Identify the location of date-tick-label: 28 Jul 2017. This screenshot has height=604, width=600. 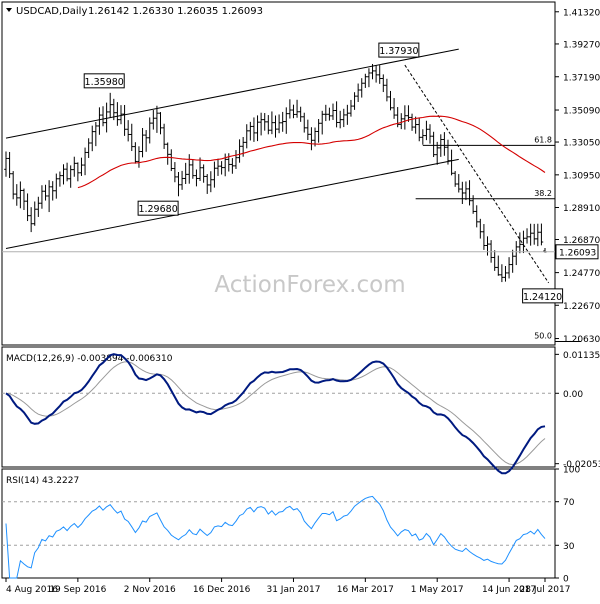
(545, 590).